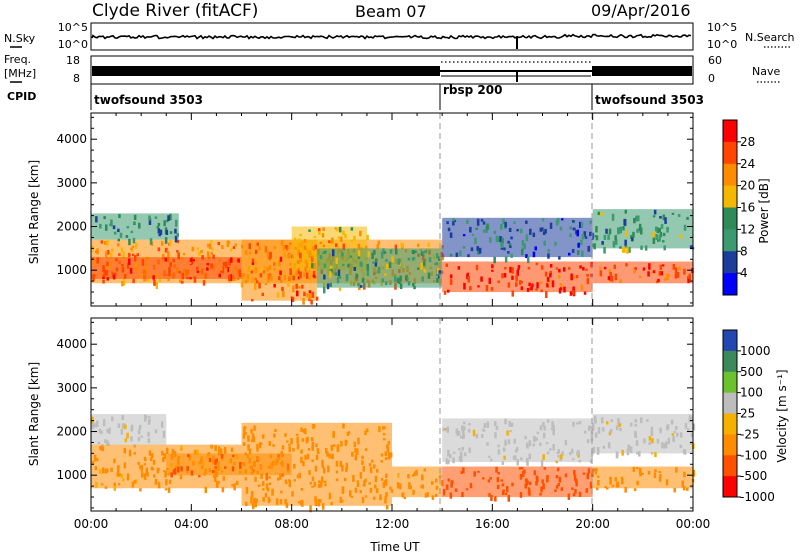 The image size is (800, 554). Describe the element at coordinates (71, 227) in the screenshot. I see `power-ytick-label: 2000` at that location.